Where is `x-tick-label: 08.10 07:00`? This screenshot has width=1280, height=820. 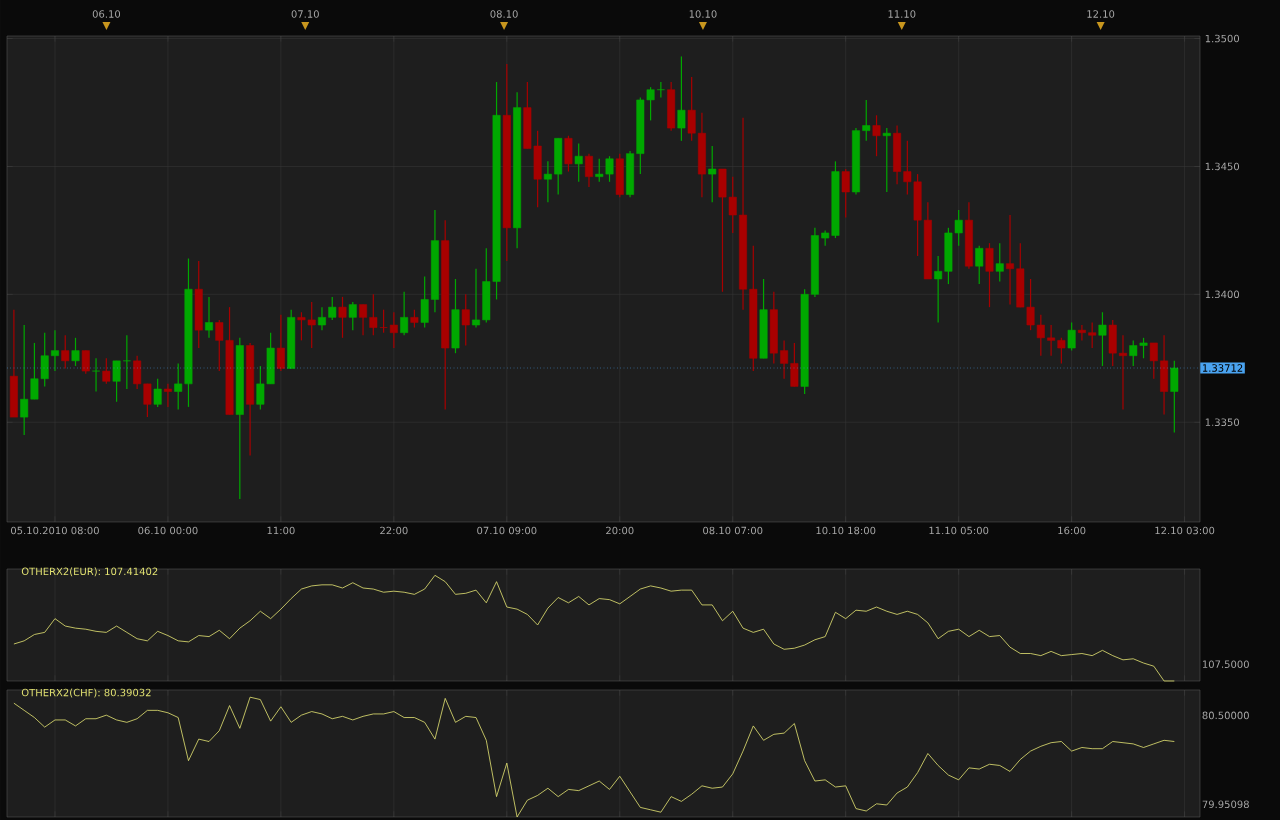
x-tick-label: 08.10 07:00 is located at coordinates (733, 530).